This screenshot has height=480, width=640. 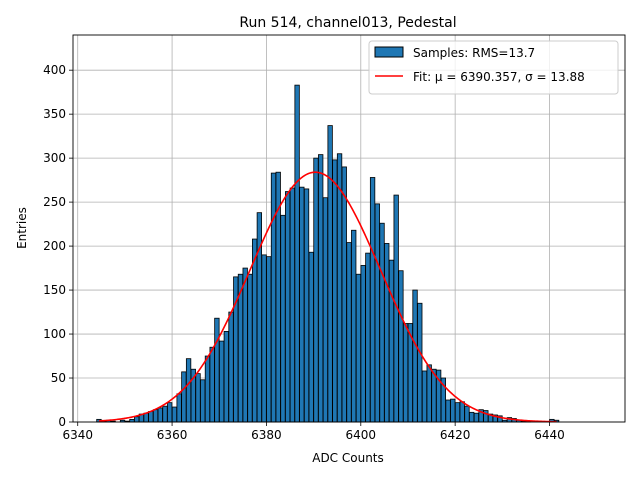 I want to click on x-tick-label: 6440, so click(x=549, y=435).